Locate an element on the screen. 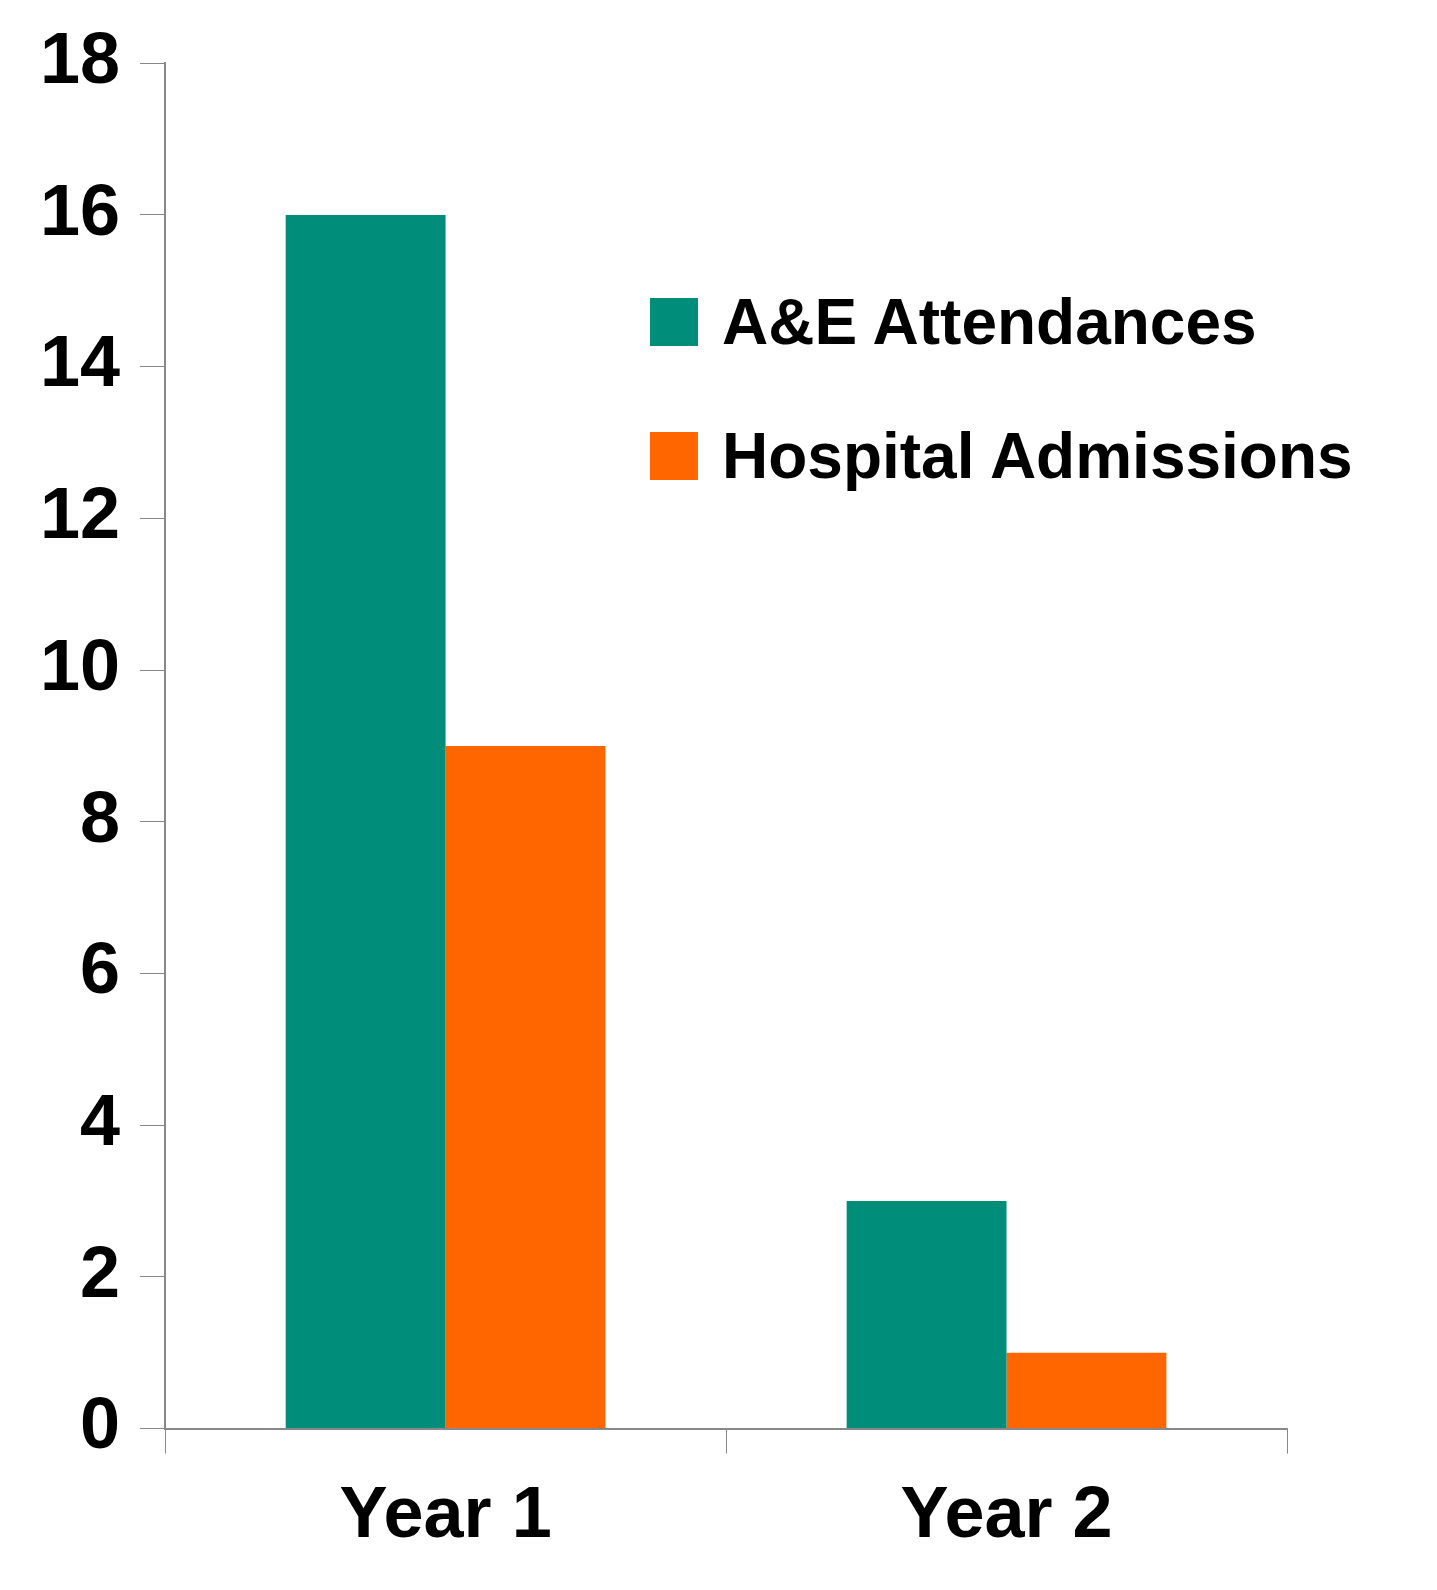 The image size is (1437, 1590). y-tick-label: 6 is located at coordinates (100, 968).